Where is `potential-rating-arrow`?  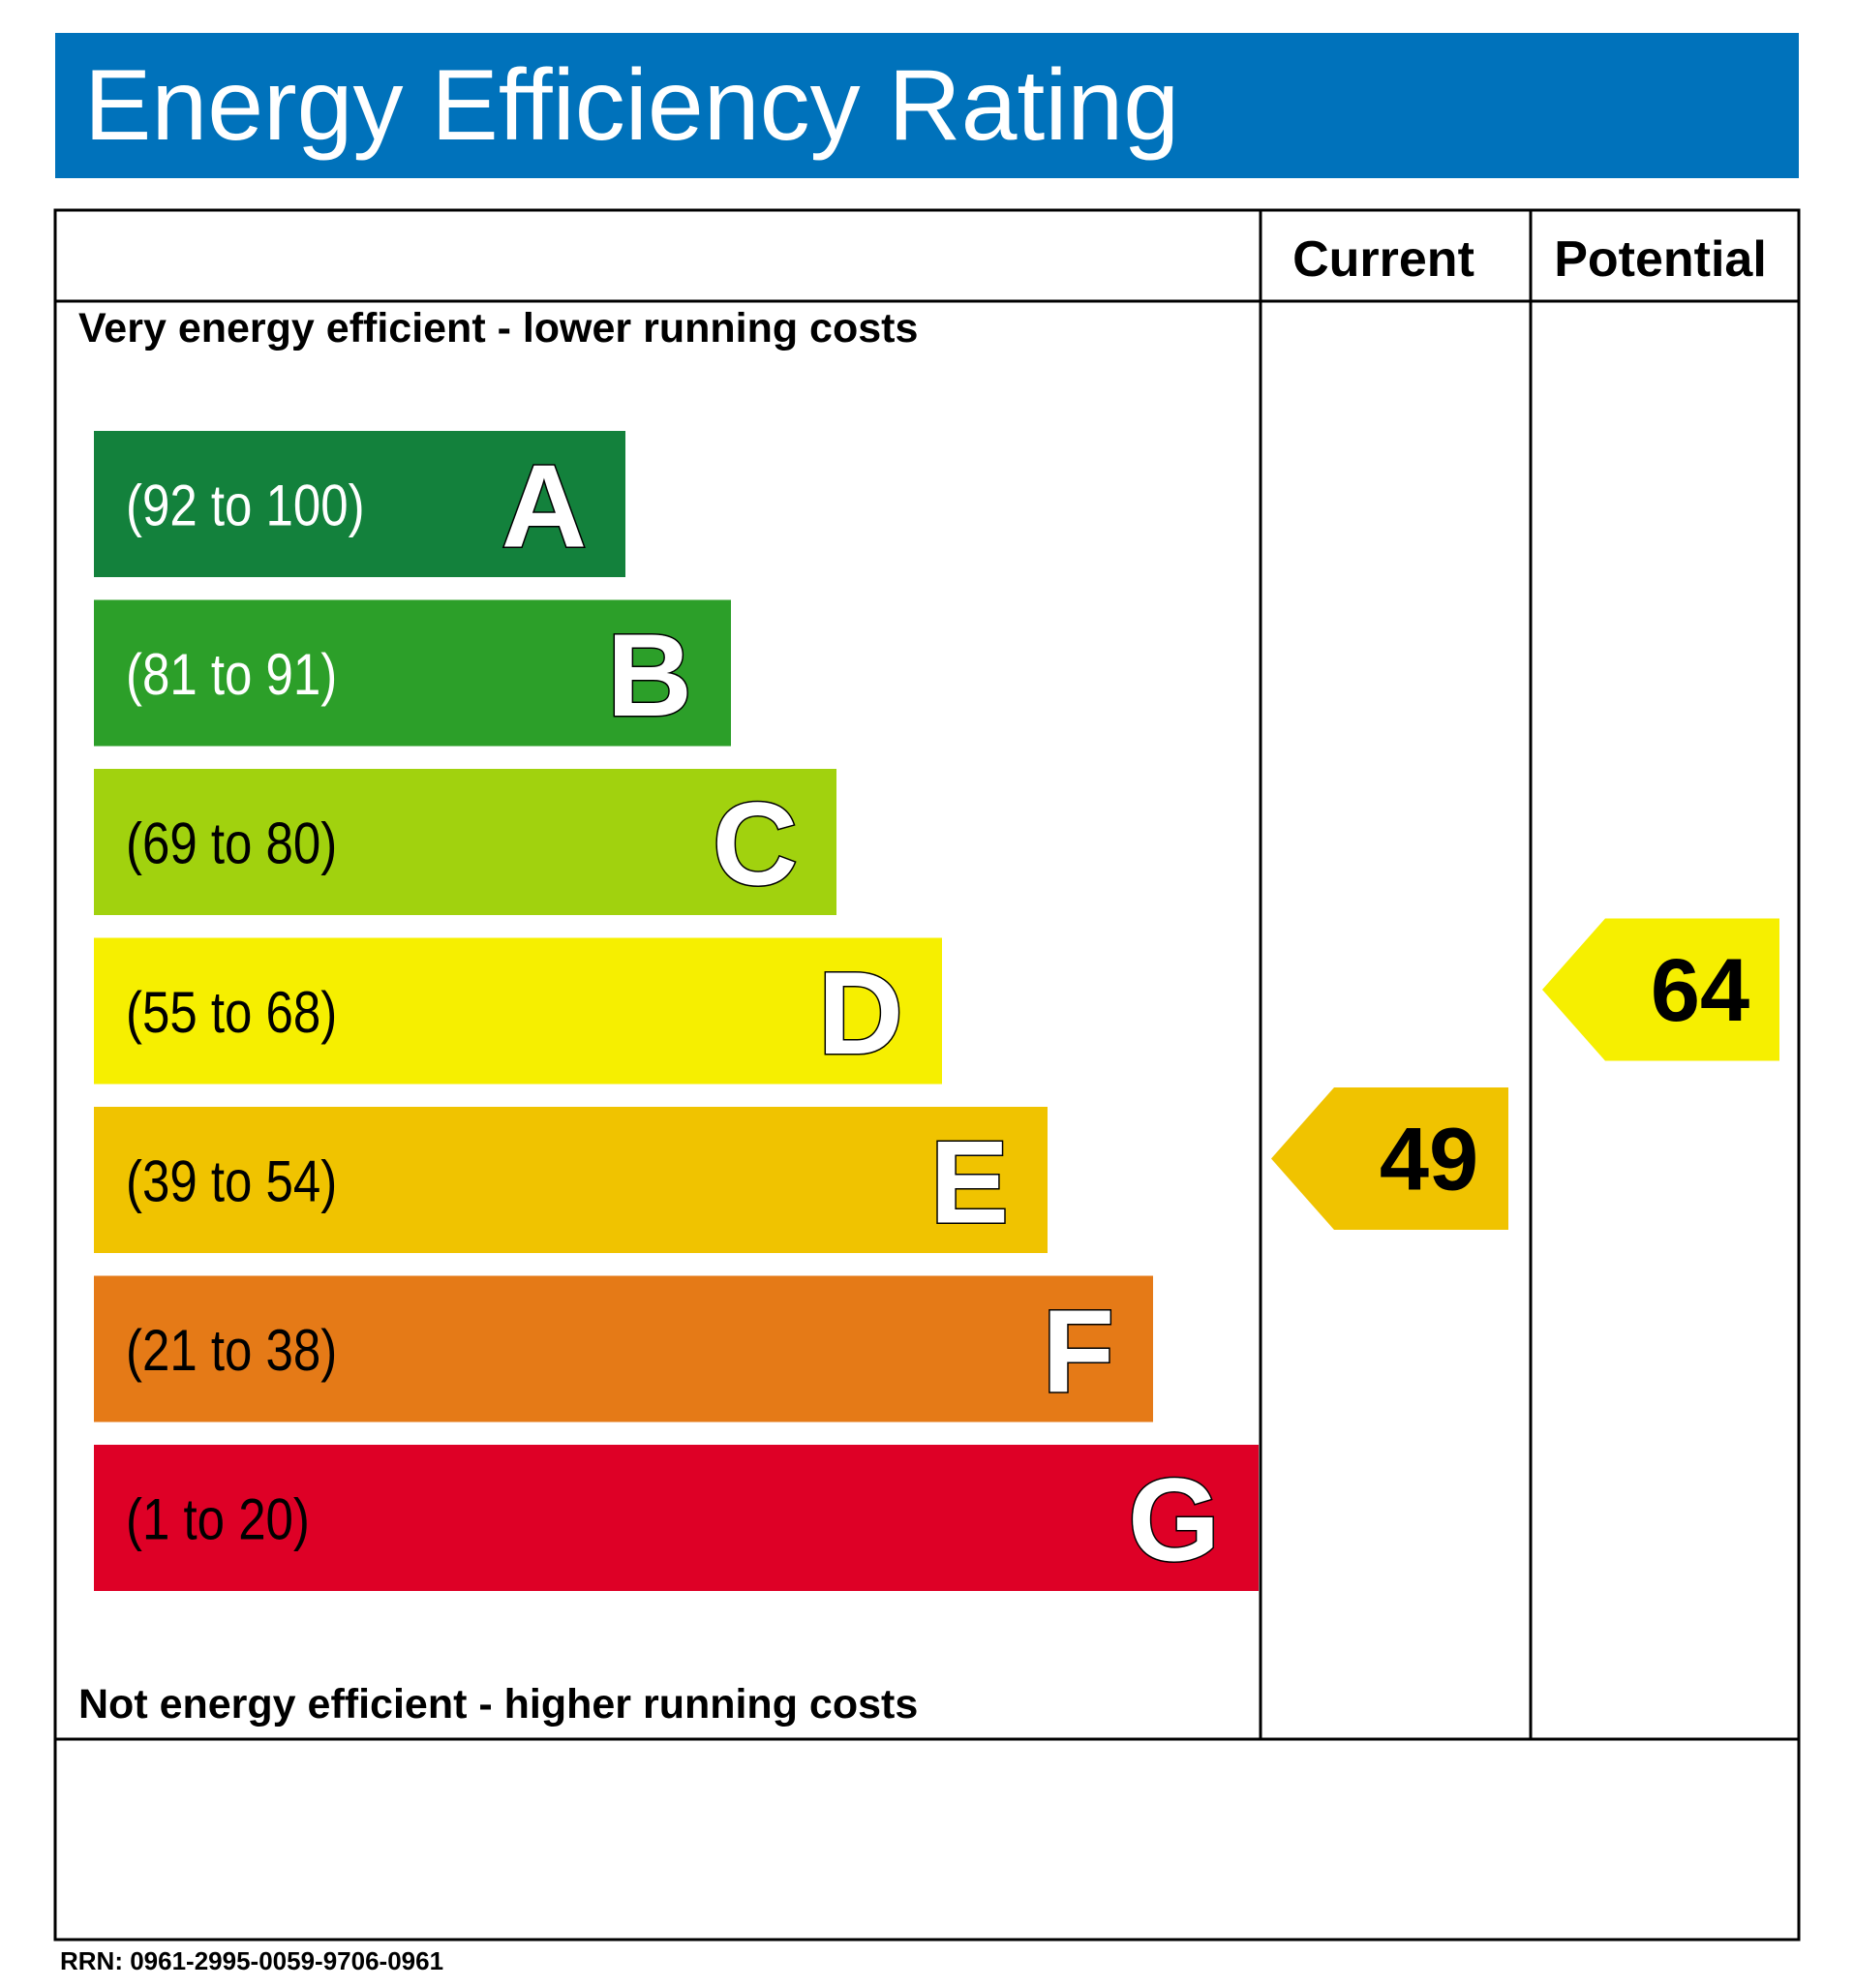
potential-rating-arrow is located at coordinates (1660, 989).